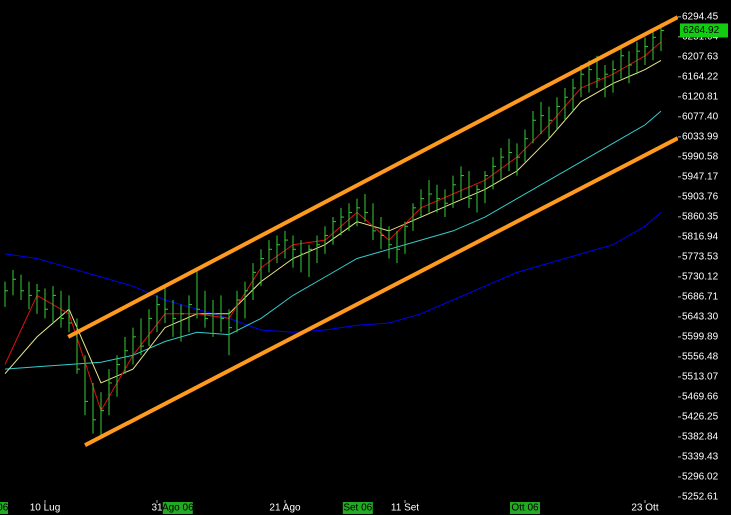 The width and height of the screenshot is (731, 515). What do you see at coordinates (700, 157) in the screenshot?
I see `y-tick-label: 5990.58` at bounding box center [700, 157].